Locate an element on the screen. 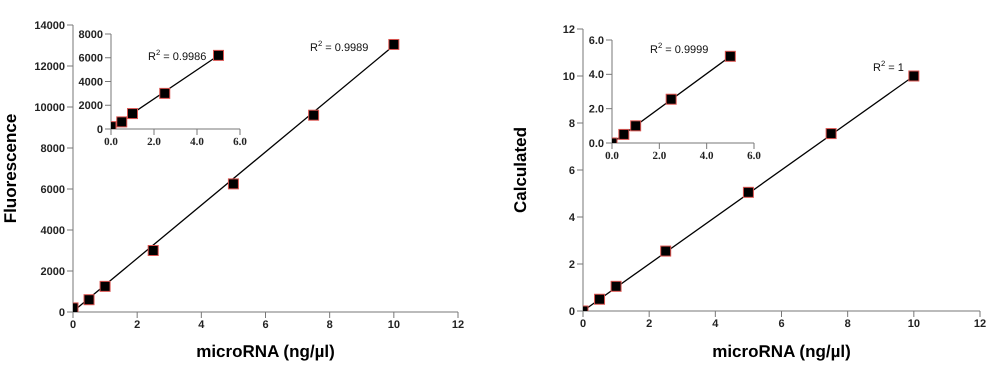 The image size is (992, 369). y-tick-label: 10000 is located at coordinates (49, 108).